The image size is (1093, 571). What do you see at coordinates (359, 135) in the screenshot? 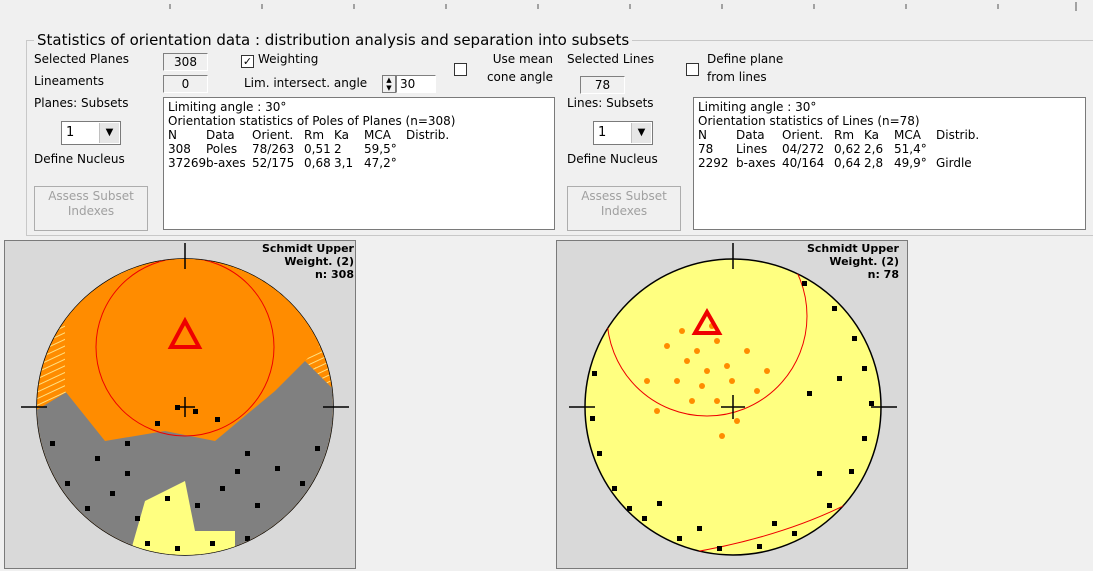
I see `planes-stats-header: N Data Orient. Rm Ka MCA Distrib.` at bounding box center [359, 135].